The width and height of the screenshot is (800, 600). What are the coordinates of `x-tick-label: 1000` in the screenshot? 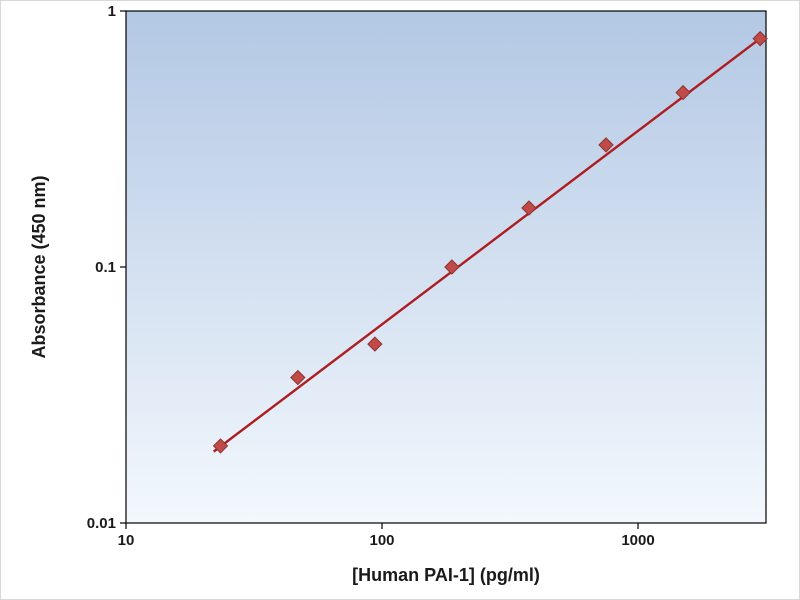 It's located at (637, 540).